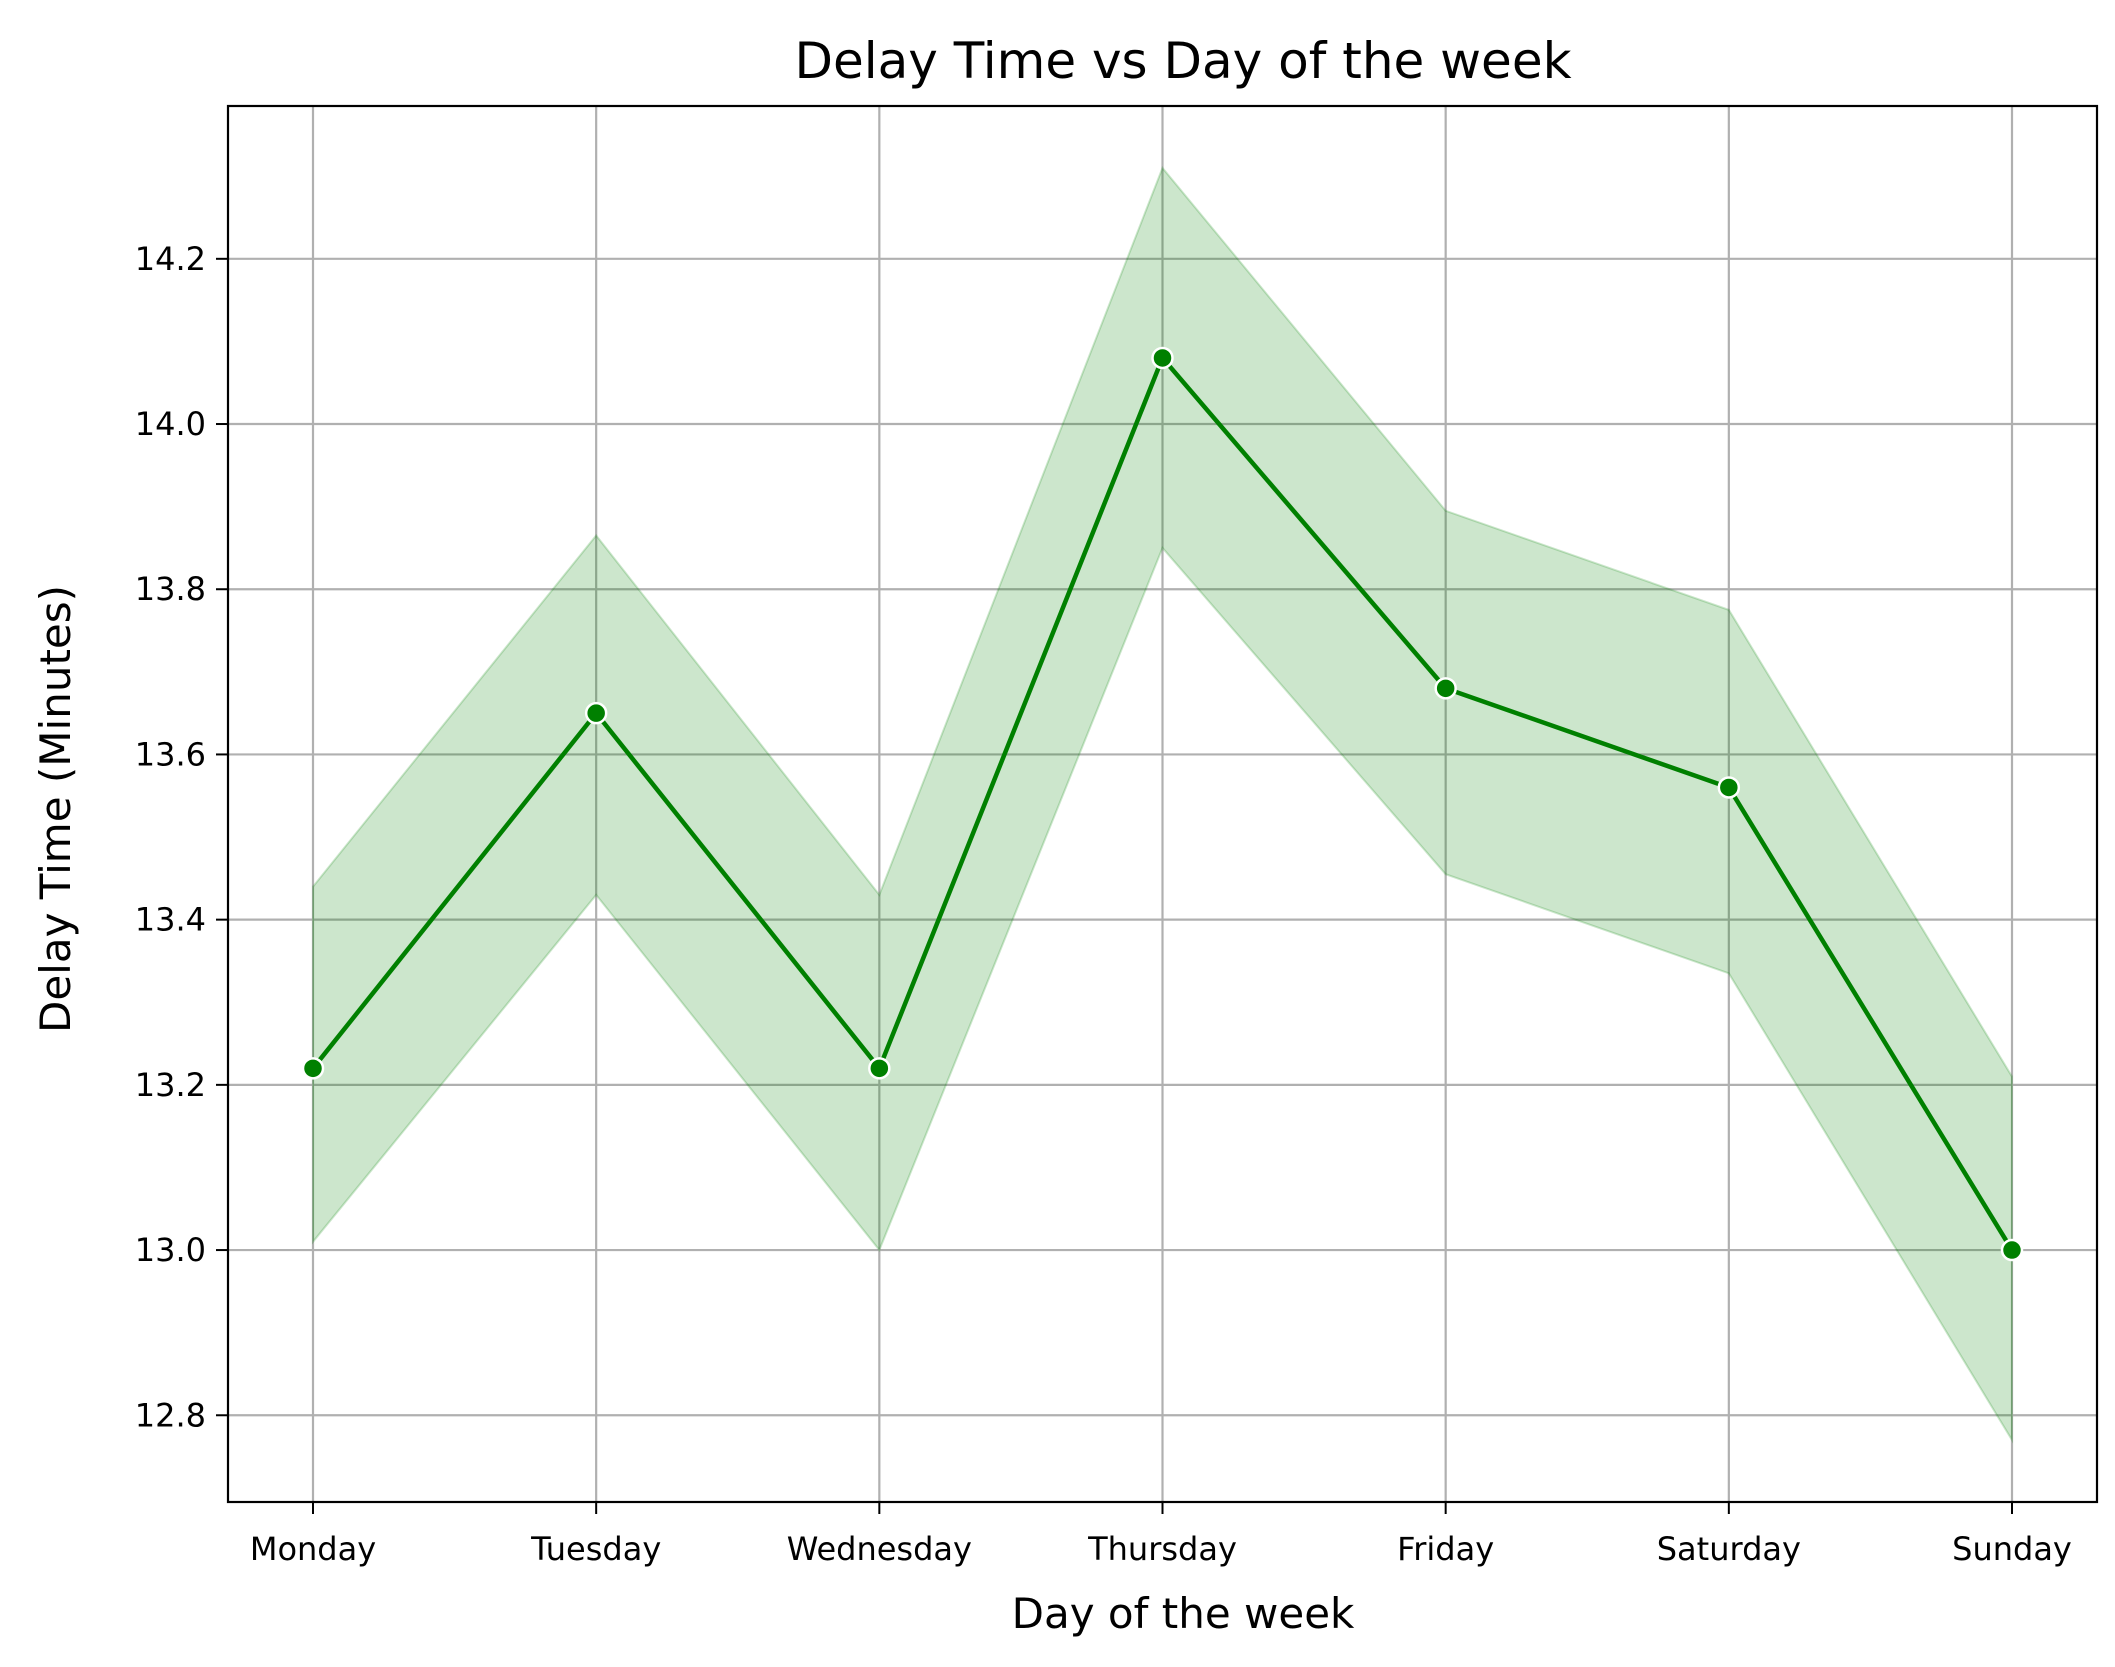 The image size is (2115, 1667). Describe the element at coordinates (595, 1549) in the screenshot. I see `x-tick-label: Tuesday` at that location.